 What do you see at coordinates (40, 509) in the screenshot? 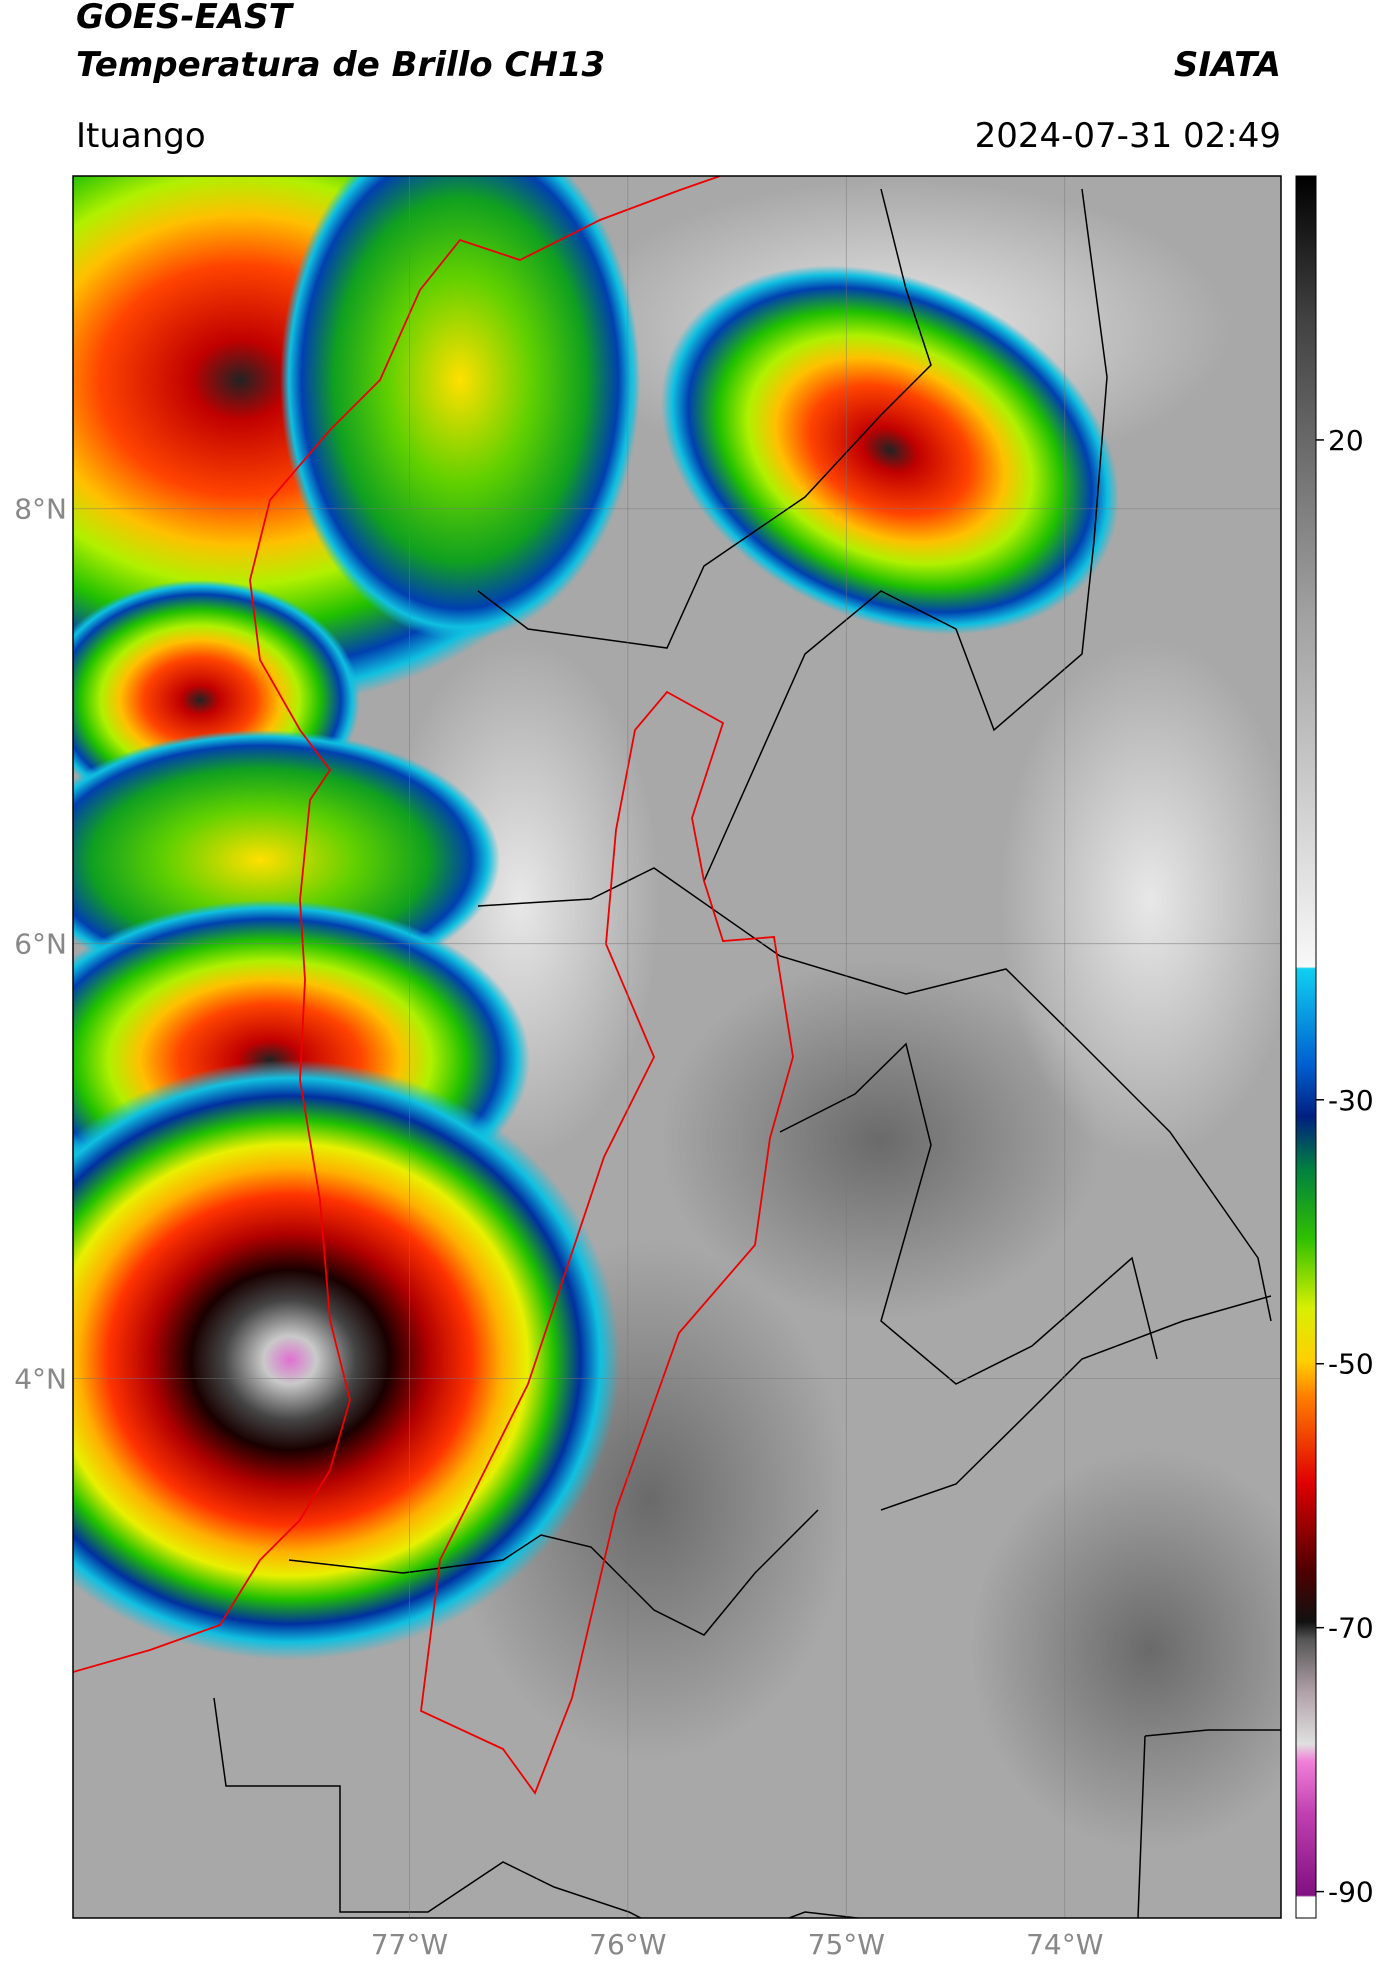
I see `lat-tick-label: 8°N` at bounding box center [40, 509].